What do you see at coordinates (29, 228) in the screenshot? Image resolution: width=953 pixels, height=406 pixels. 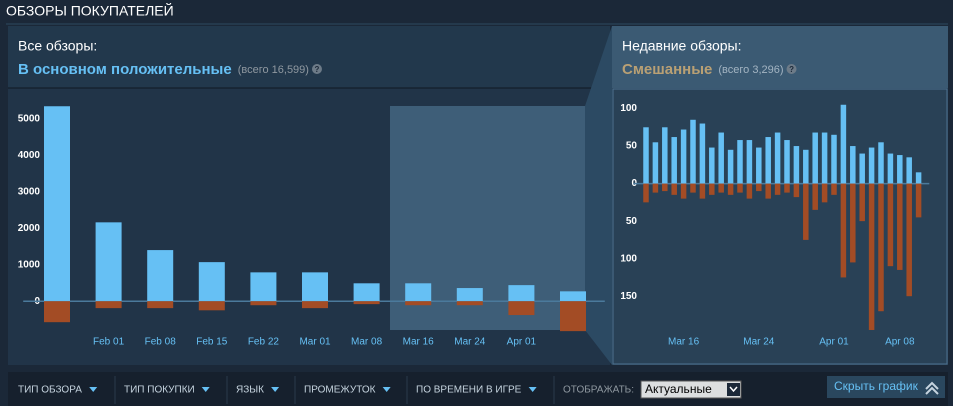 I see `y-tick-label: 2000` at bounding box center [29, 228].